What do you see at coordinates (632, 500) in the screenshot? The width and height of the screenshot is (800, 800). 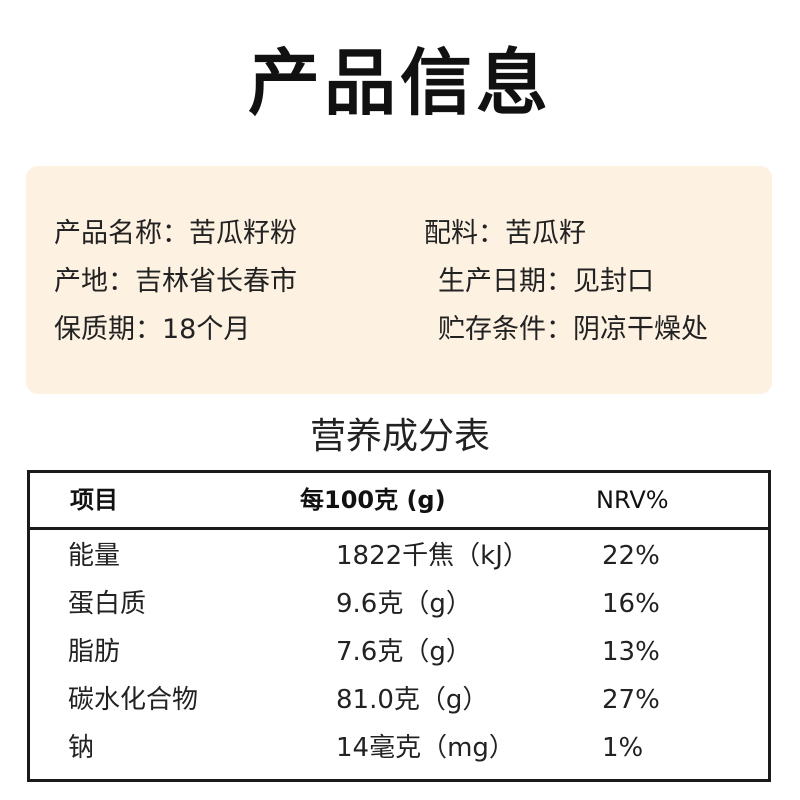 I see `header-nrv: NRV%` at bounding box center [632, 500].